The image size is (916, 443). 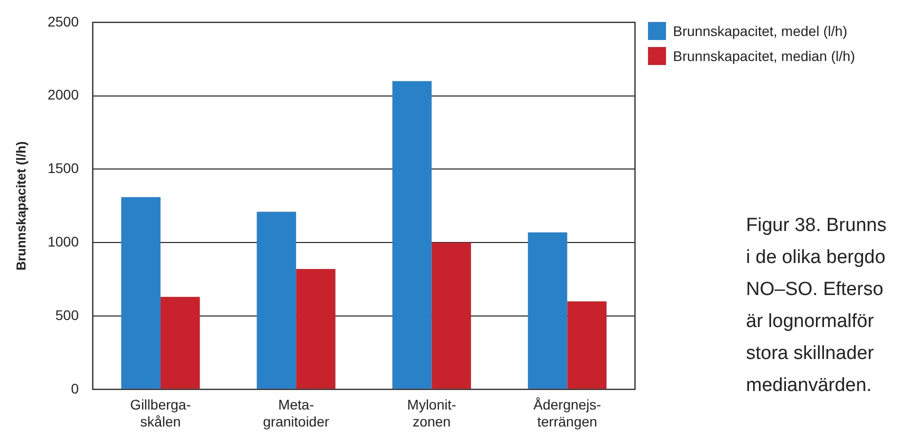 What do you see at coordinates (810, 322) in the screenshot?
I see `text: är lognormalför` at bounding box center [810, 322].